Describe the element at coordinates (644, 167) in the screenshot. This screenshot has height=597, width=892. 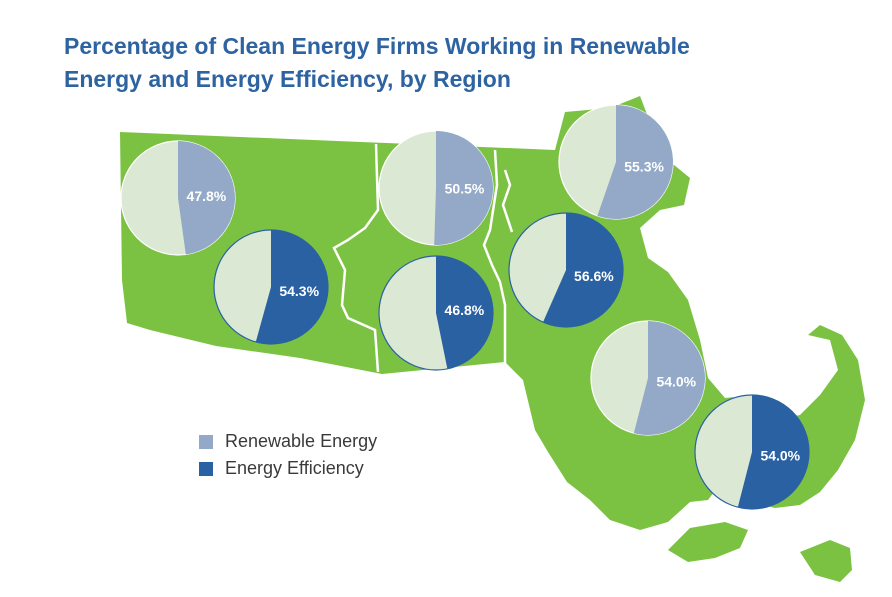
I see `pie-value-label: 55.3%` at that location.